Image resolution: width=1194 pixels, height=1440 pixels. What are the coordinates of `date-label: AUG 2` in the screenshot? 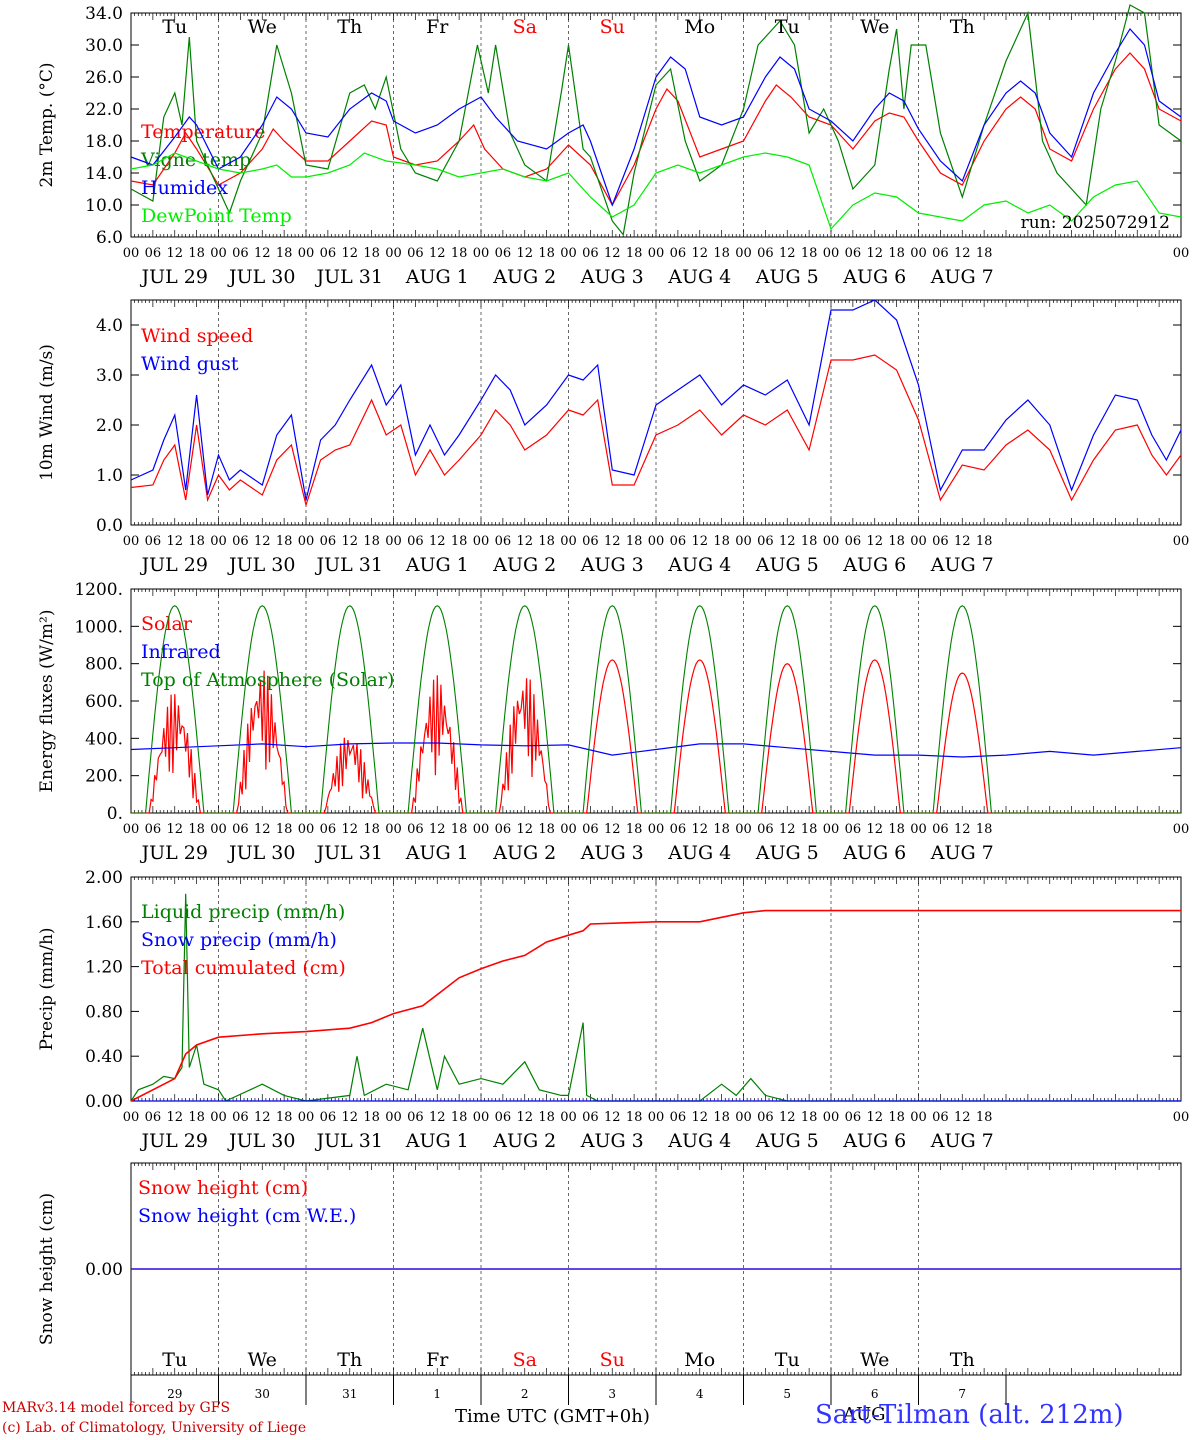 It's located at (524, 853).